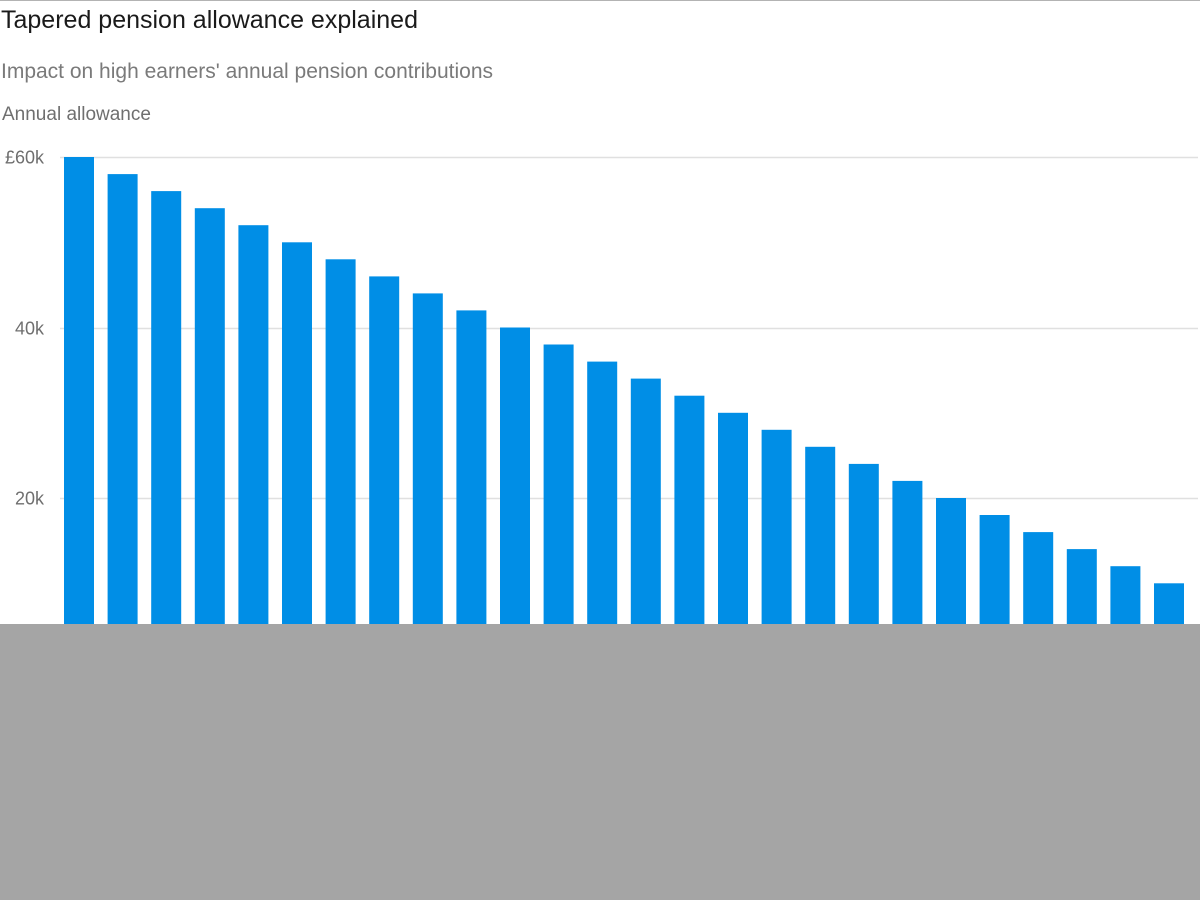 The width and height of the screenshot is (1200, 900). Describe the element at coordinates (600, 0) in the screenshot. I see `top-rule` at that location.